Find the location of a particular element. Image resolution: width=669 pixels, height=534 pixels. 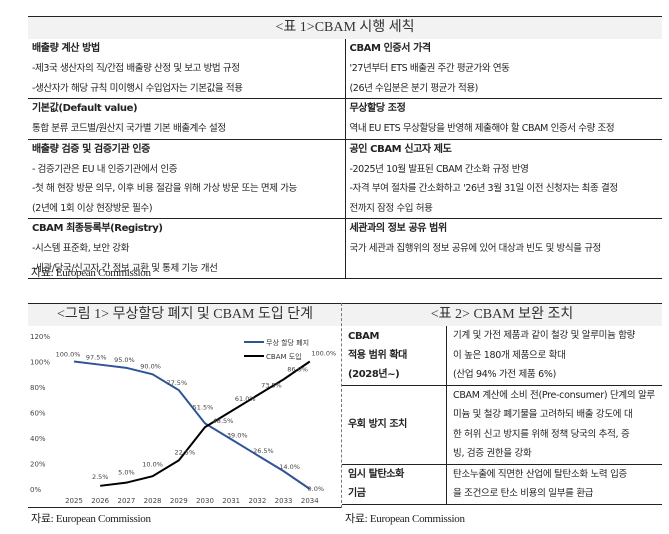

table2-title: <표 2> CBAM 보완 조치 is located at coordinates (502, 314).